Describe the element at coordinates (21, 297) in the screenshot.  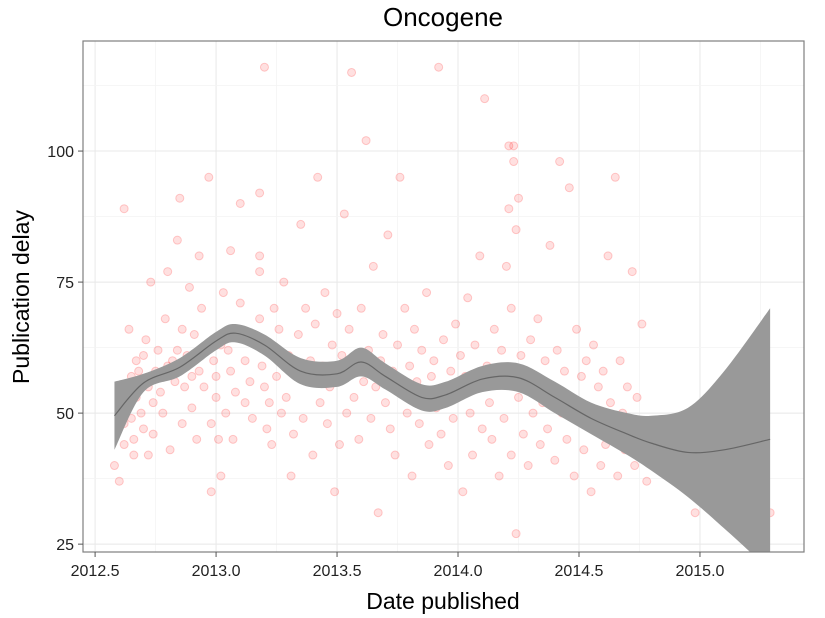
I see `y-axis-title: Publication delay` at that location.